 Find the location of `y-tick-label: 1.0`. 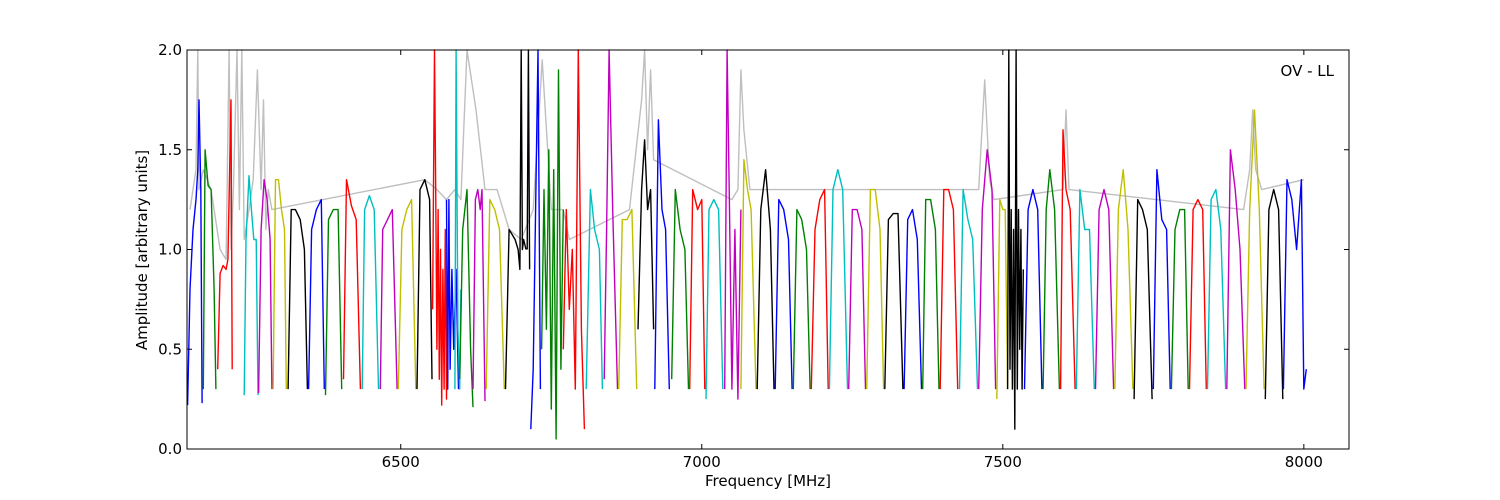

y-tick-label: 1.0 is located at coordinates (170, 250).